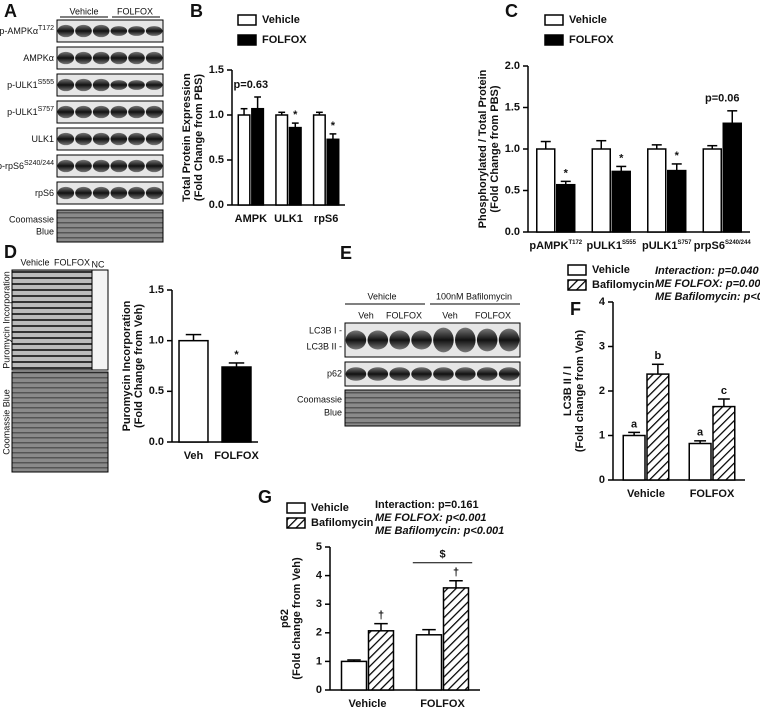  I want to click on blot-row-label-main: AMPKα, so click(38, 58).